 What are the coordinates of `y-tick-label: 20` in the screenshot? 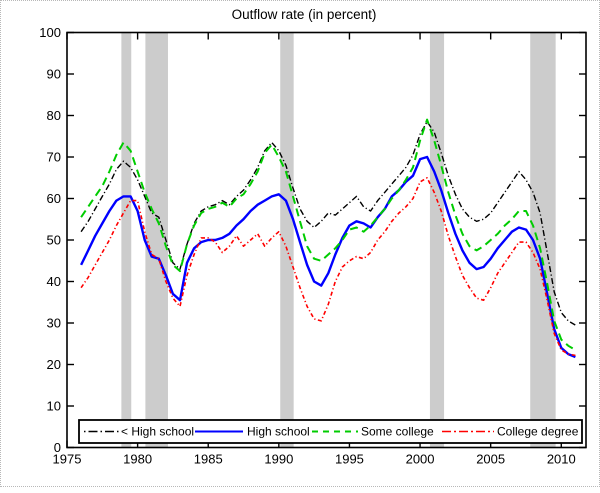 It's located at (54, 364).